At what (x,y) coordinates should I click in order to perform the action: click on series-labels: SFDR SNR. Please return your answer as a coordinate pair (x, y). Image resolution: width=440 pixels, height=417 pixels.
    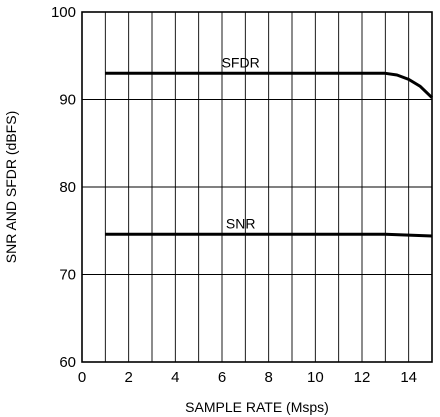
    Looking at the image, I should click on (241, 142).